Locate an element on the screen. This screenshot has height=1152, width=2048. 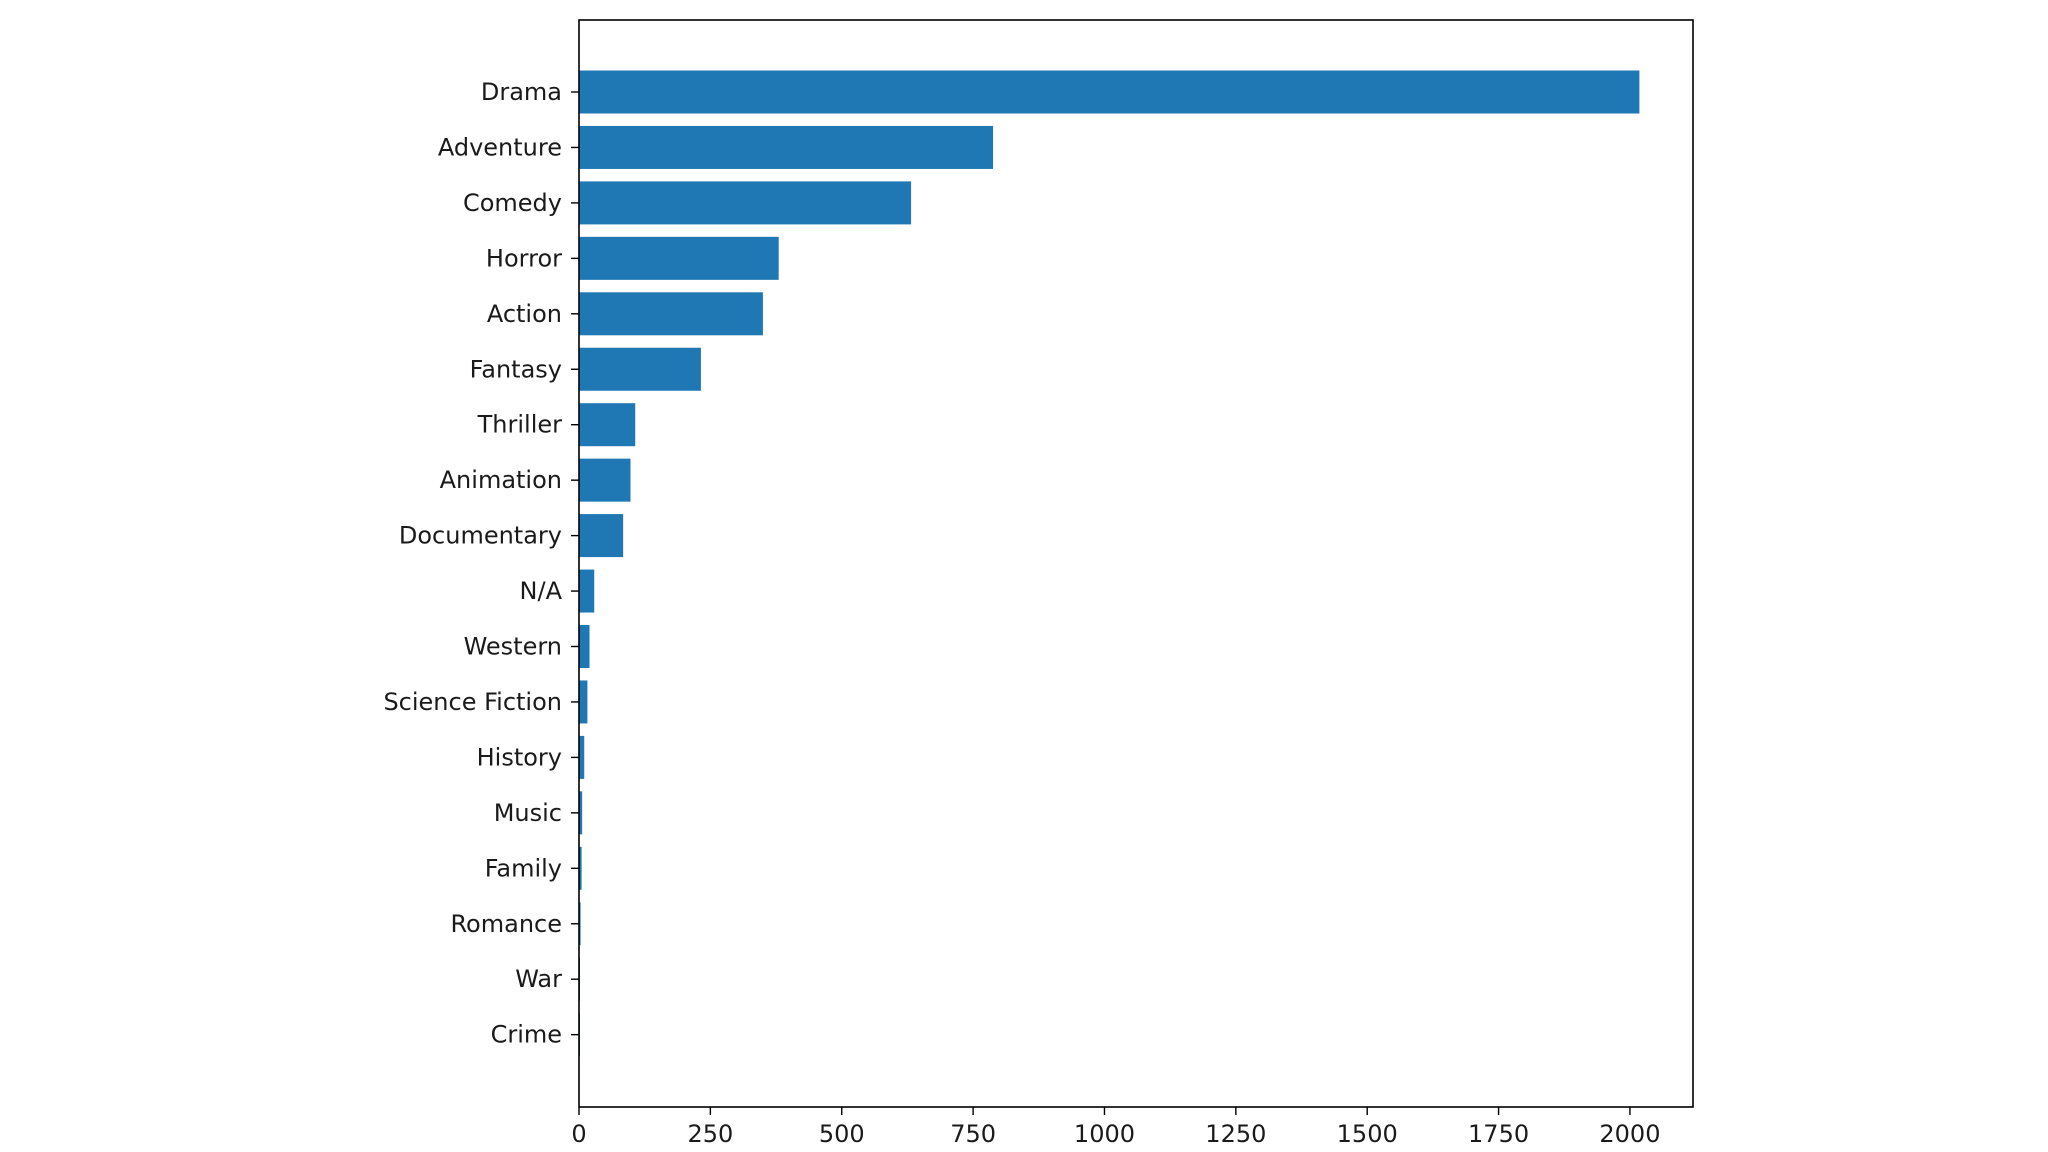
x-tick-label: 2000 is located at coordinates (1629, 1134).